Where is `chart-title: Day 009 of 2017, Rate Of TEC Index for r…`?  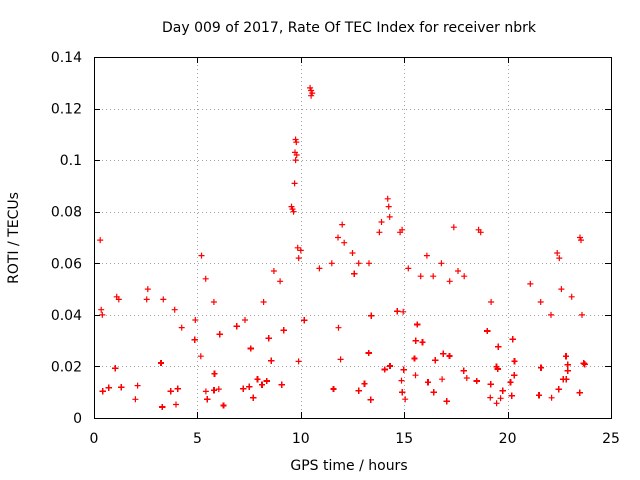
chart-title: Day 009 of 2017, Rate Of TEC Index for r… is located at coordinates (349, 28).